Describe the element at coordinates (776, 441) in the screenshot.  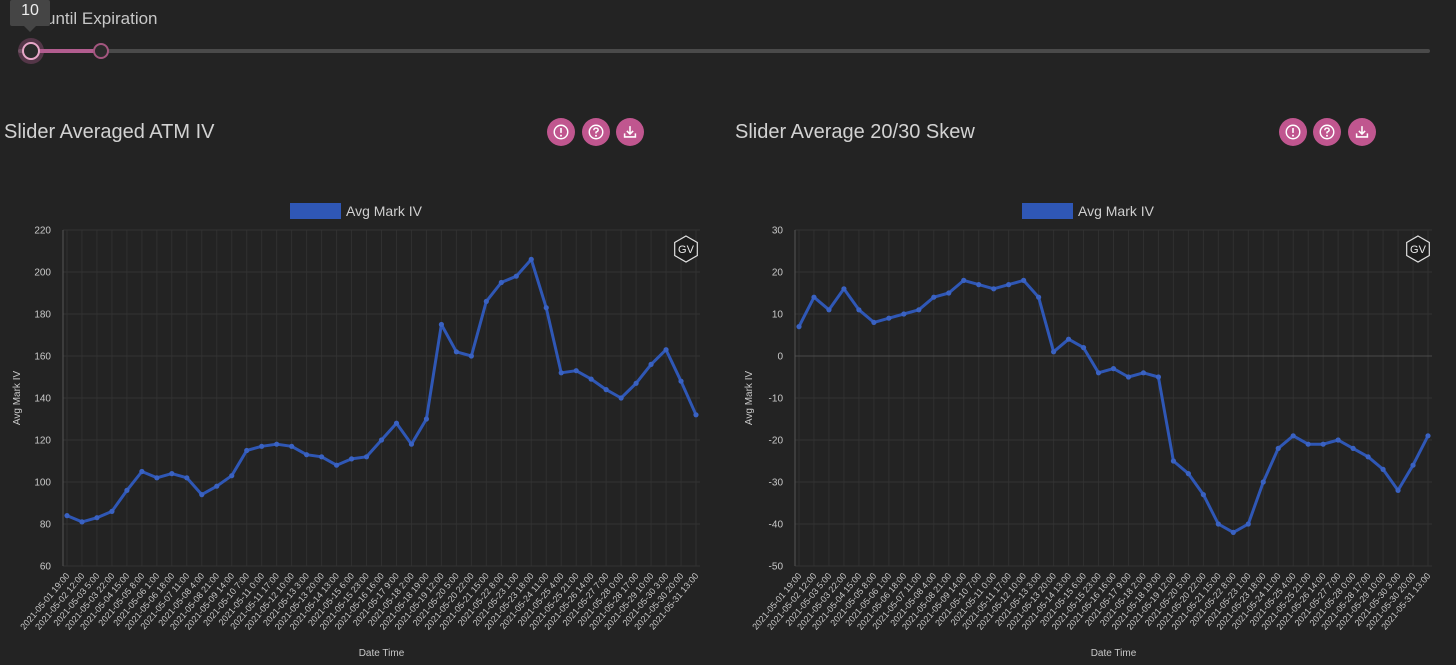
I see `y-tick-label: -20` at that location.